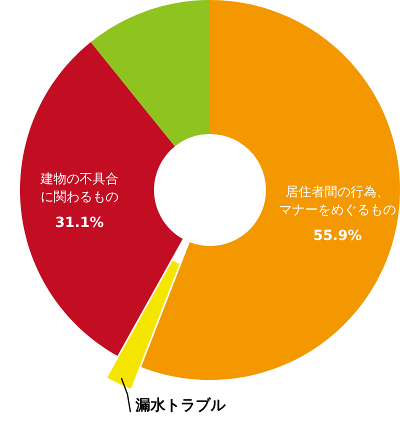  Describe the element at coordinates (337, 201) in the screenshot. I see `slice-label: 居住者間の行為、マナーをめぐるもの` at that location.